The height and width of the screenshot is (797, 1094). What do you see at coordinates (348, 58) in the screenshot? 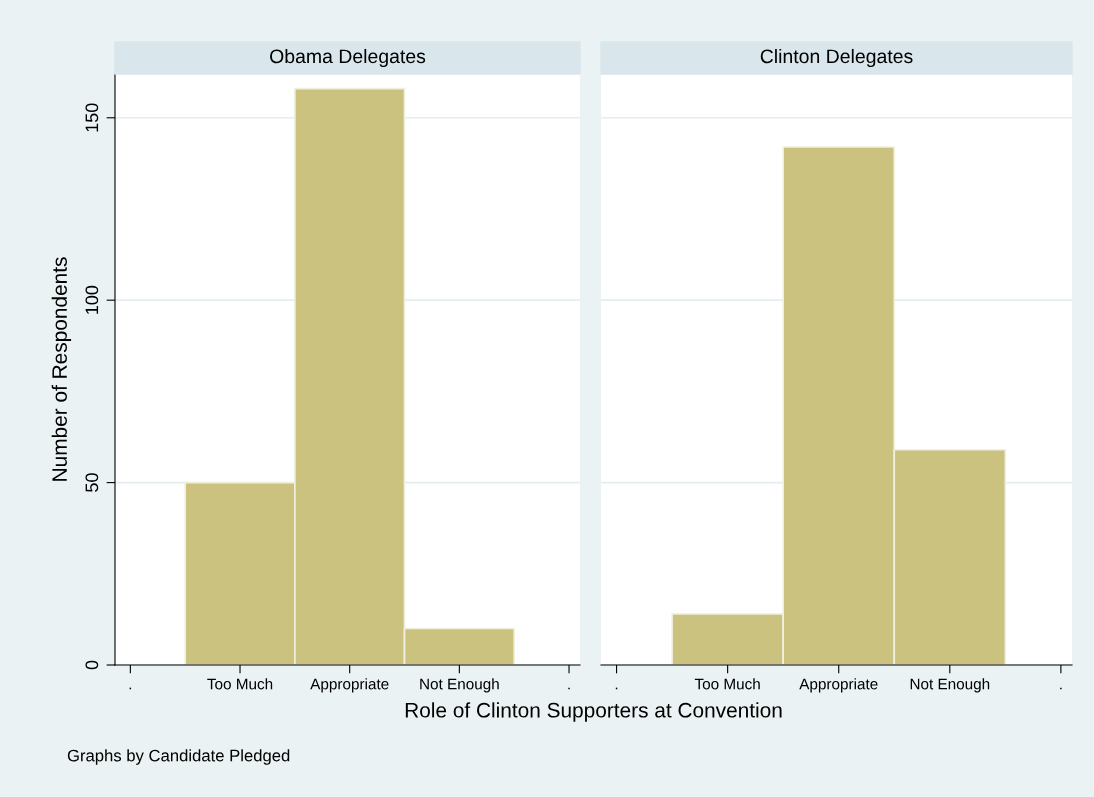
I see `chart-title: Obama Delegates` at bounding box center [348, 58].